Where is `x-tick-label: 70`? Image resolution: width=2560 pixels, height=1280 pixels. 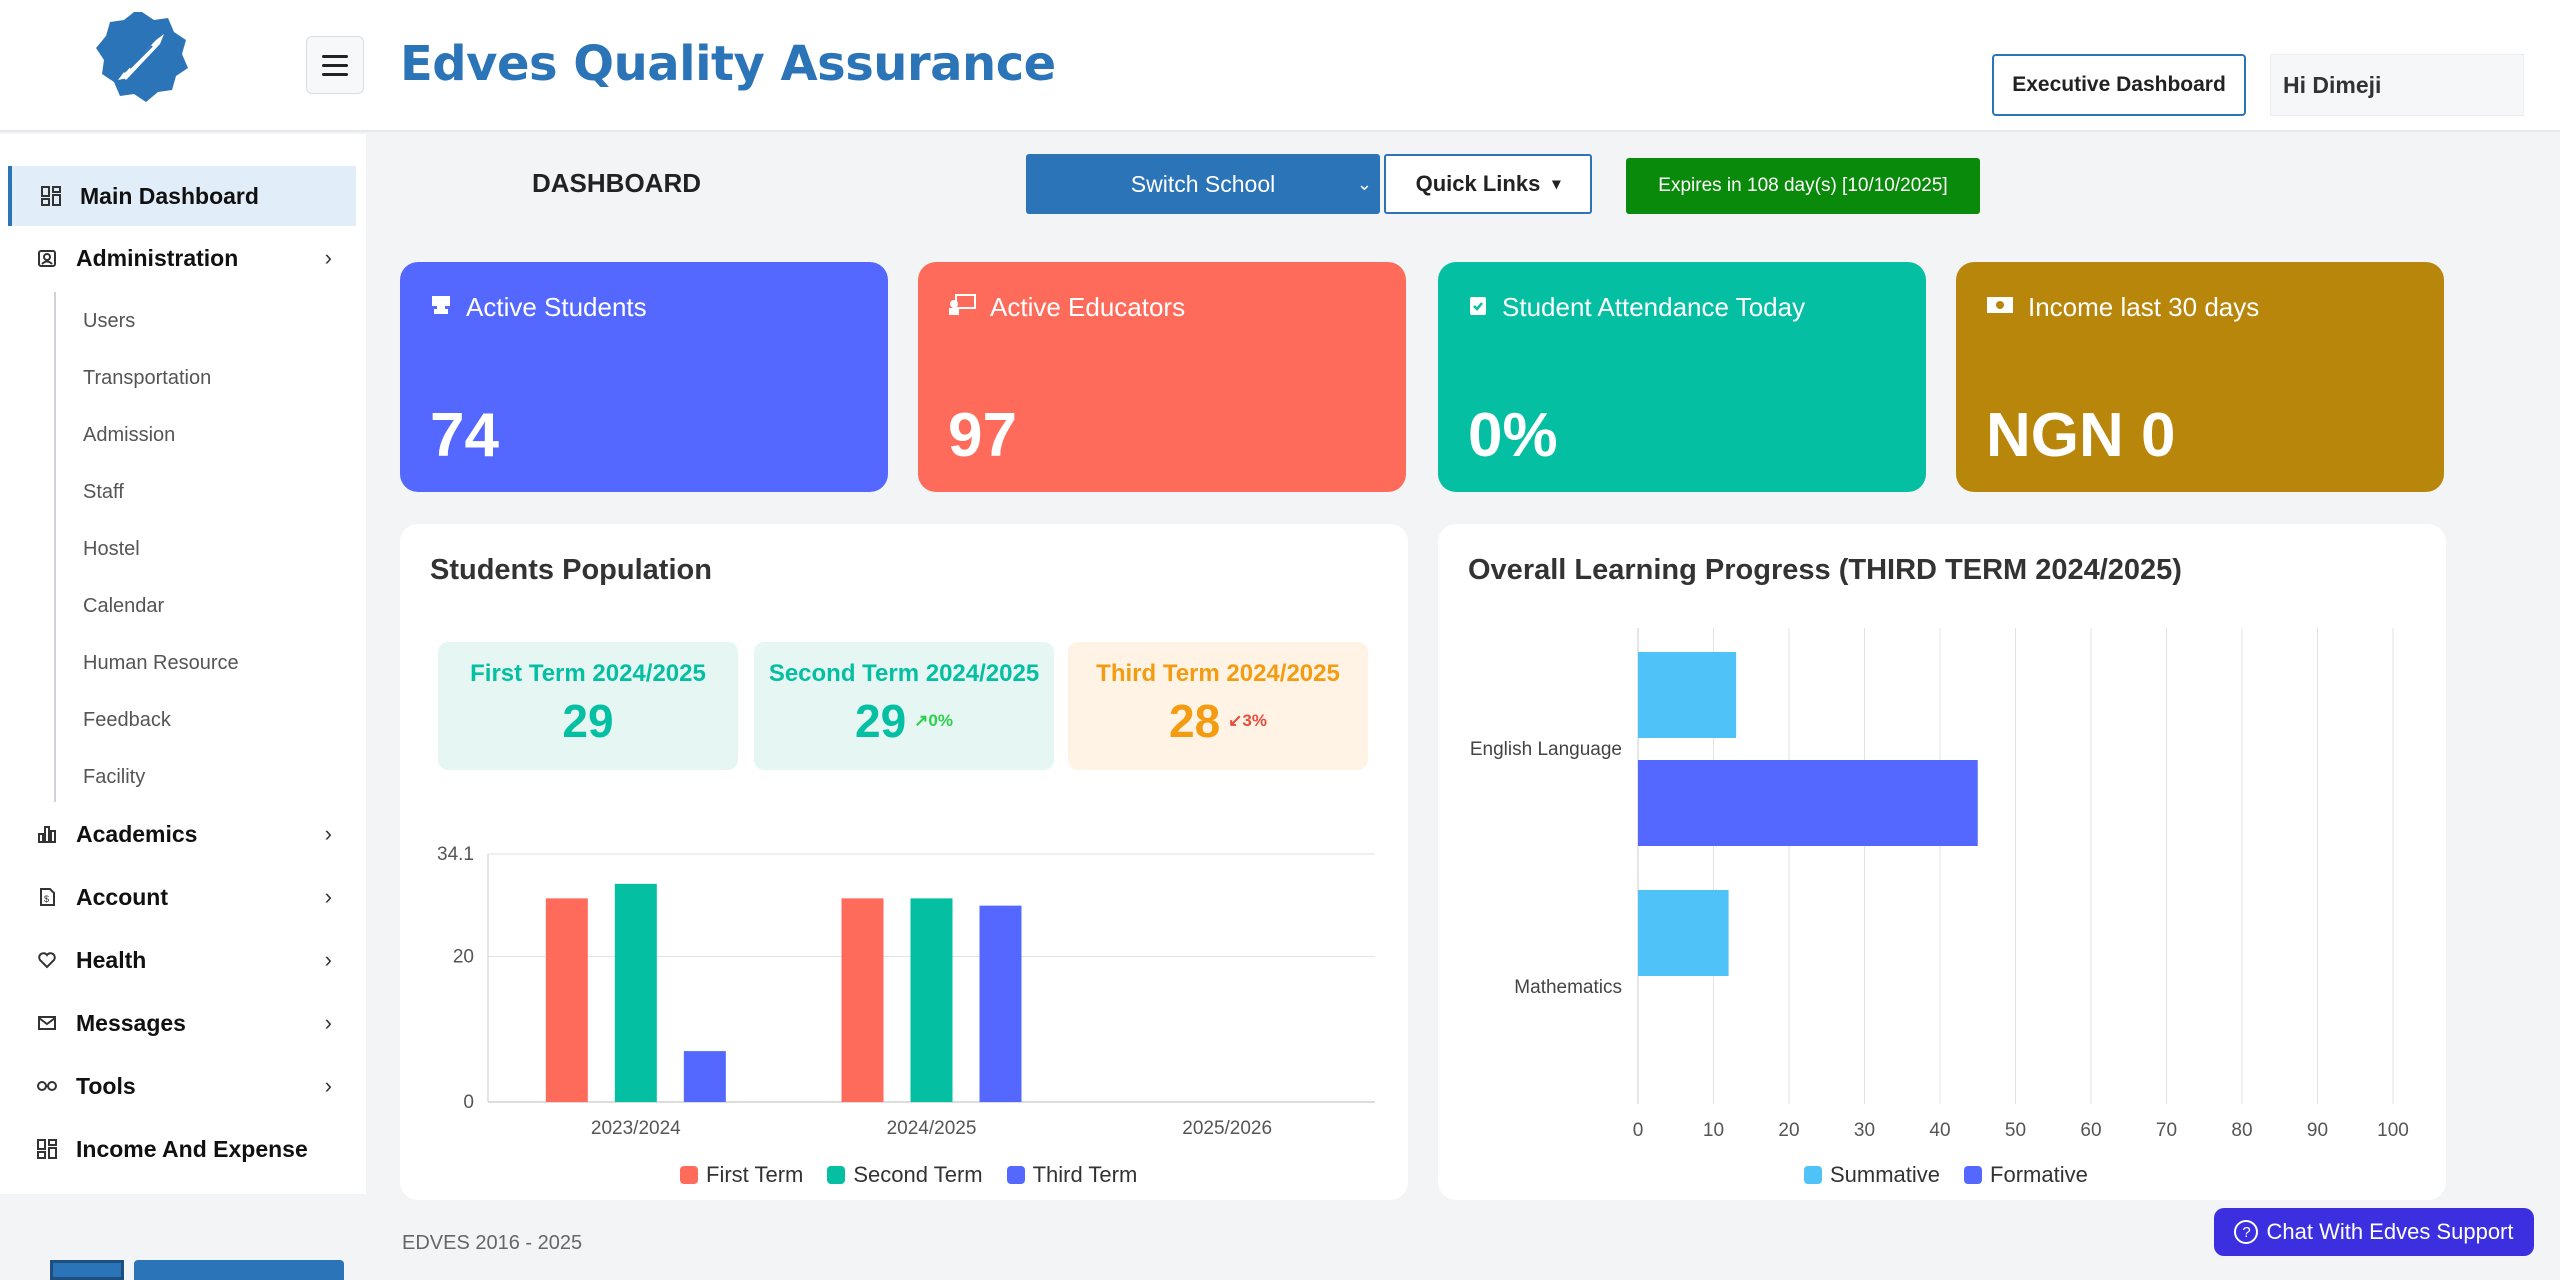 x-tick-label: 70 is located at coordinates (2166, 1130).